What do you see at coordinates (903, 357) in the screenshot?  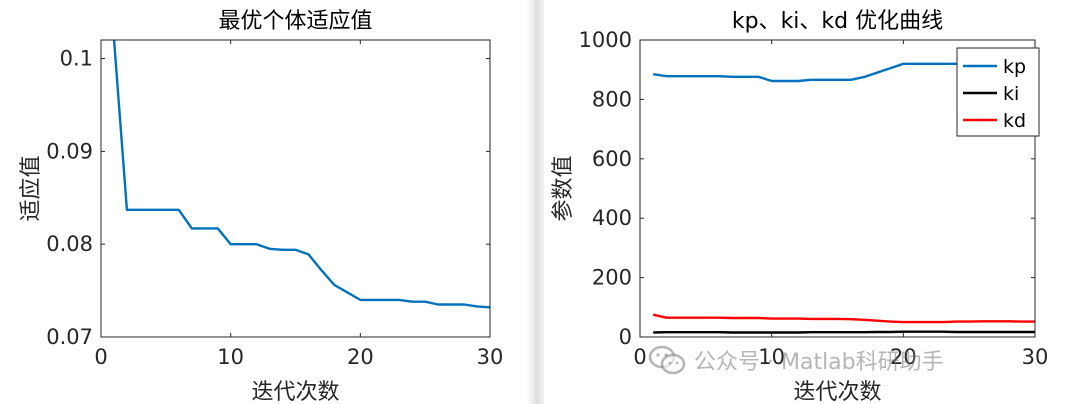 I see `pid-x-tick-label: 20` at bounding box center [903, 357].